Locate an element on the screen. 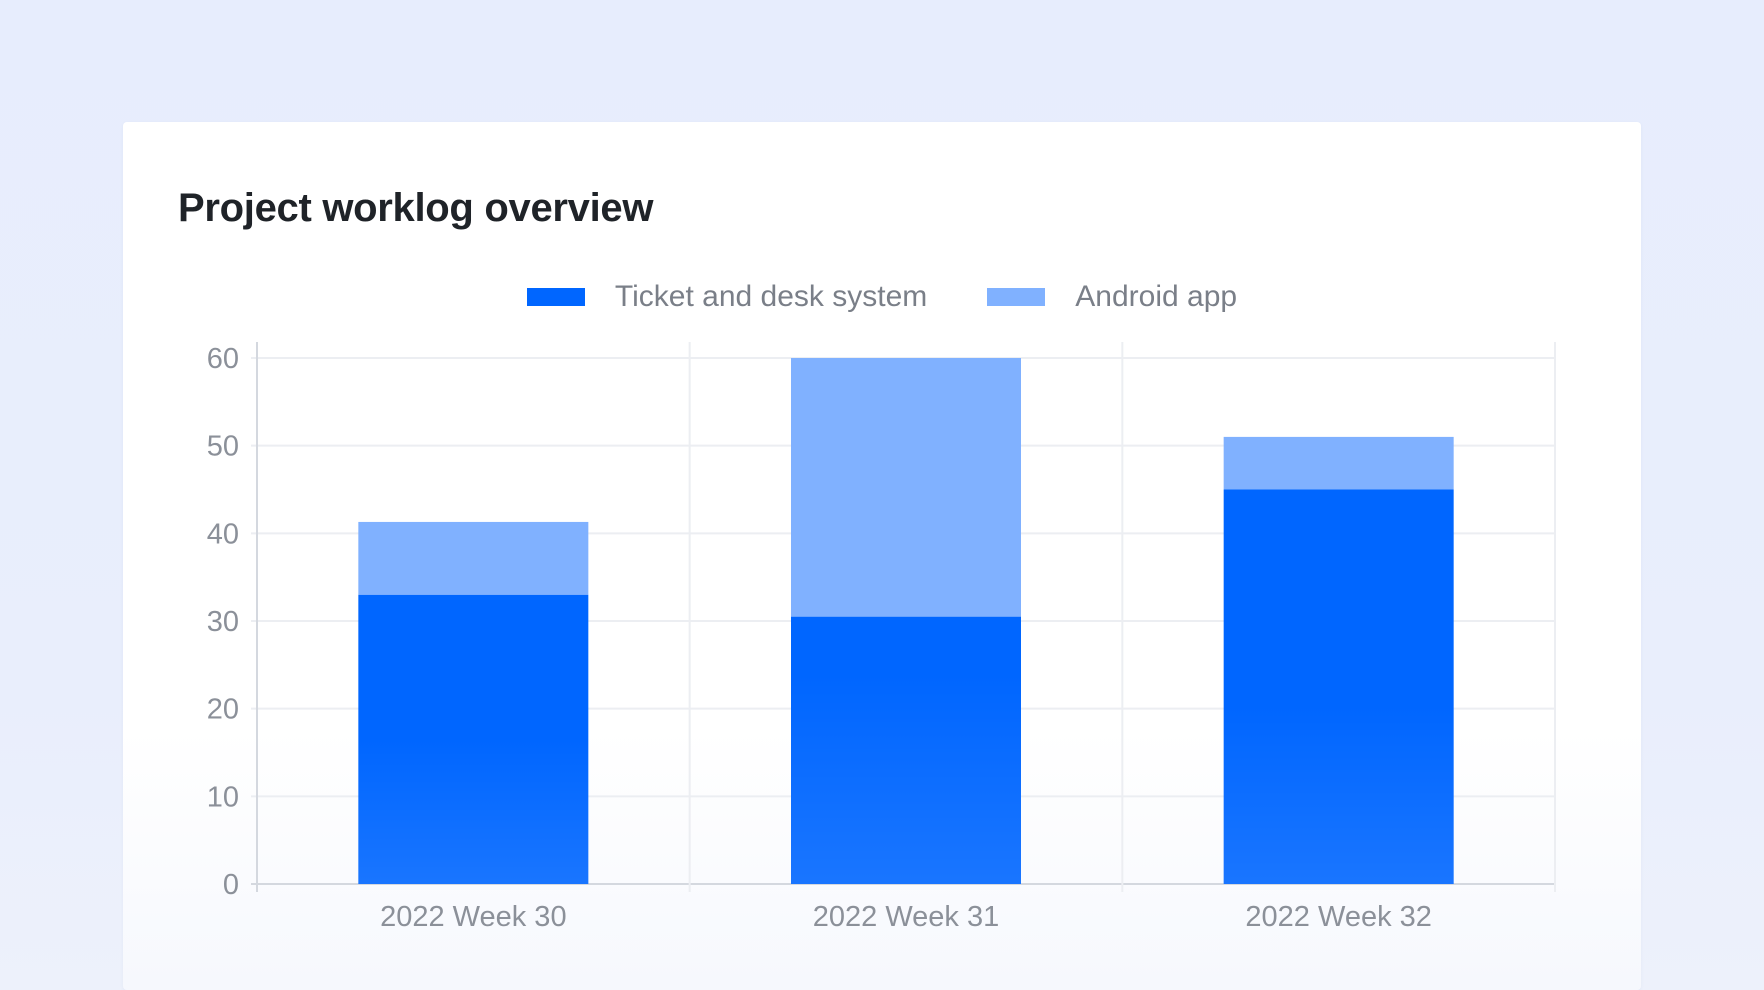 Image resolution: width=1764 pixels, height=990 pixels. y-tick-label-40: 40 is located at coordinates (223, 534).